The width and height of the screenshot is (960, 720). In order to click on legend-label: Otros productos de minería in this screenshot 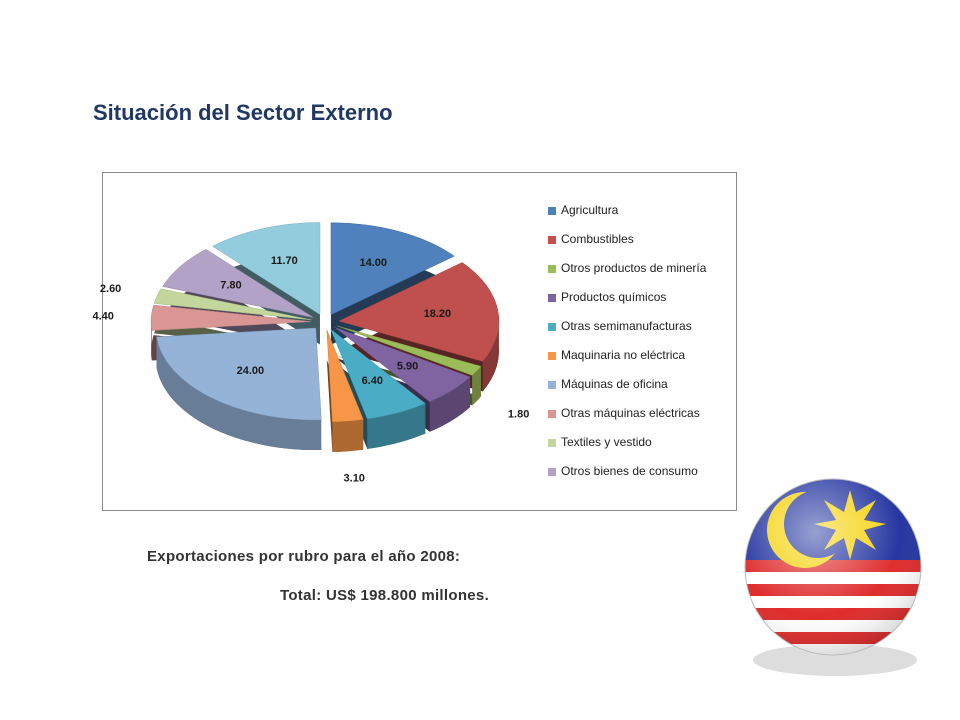, I will do `click(634, 268)`.